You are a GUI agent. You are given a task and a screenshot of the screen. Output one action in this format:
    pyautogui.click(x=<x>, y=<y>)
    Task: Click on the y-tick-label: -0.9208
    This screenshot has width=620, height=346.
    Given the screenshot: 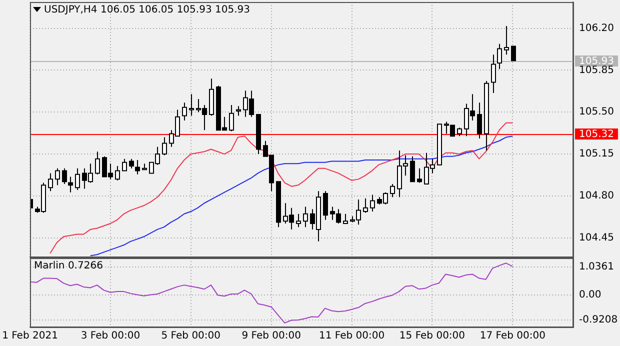 What is the action you would take?
    pyautogui.click(x=598, y=320)
    